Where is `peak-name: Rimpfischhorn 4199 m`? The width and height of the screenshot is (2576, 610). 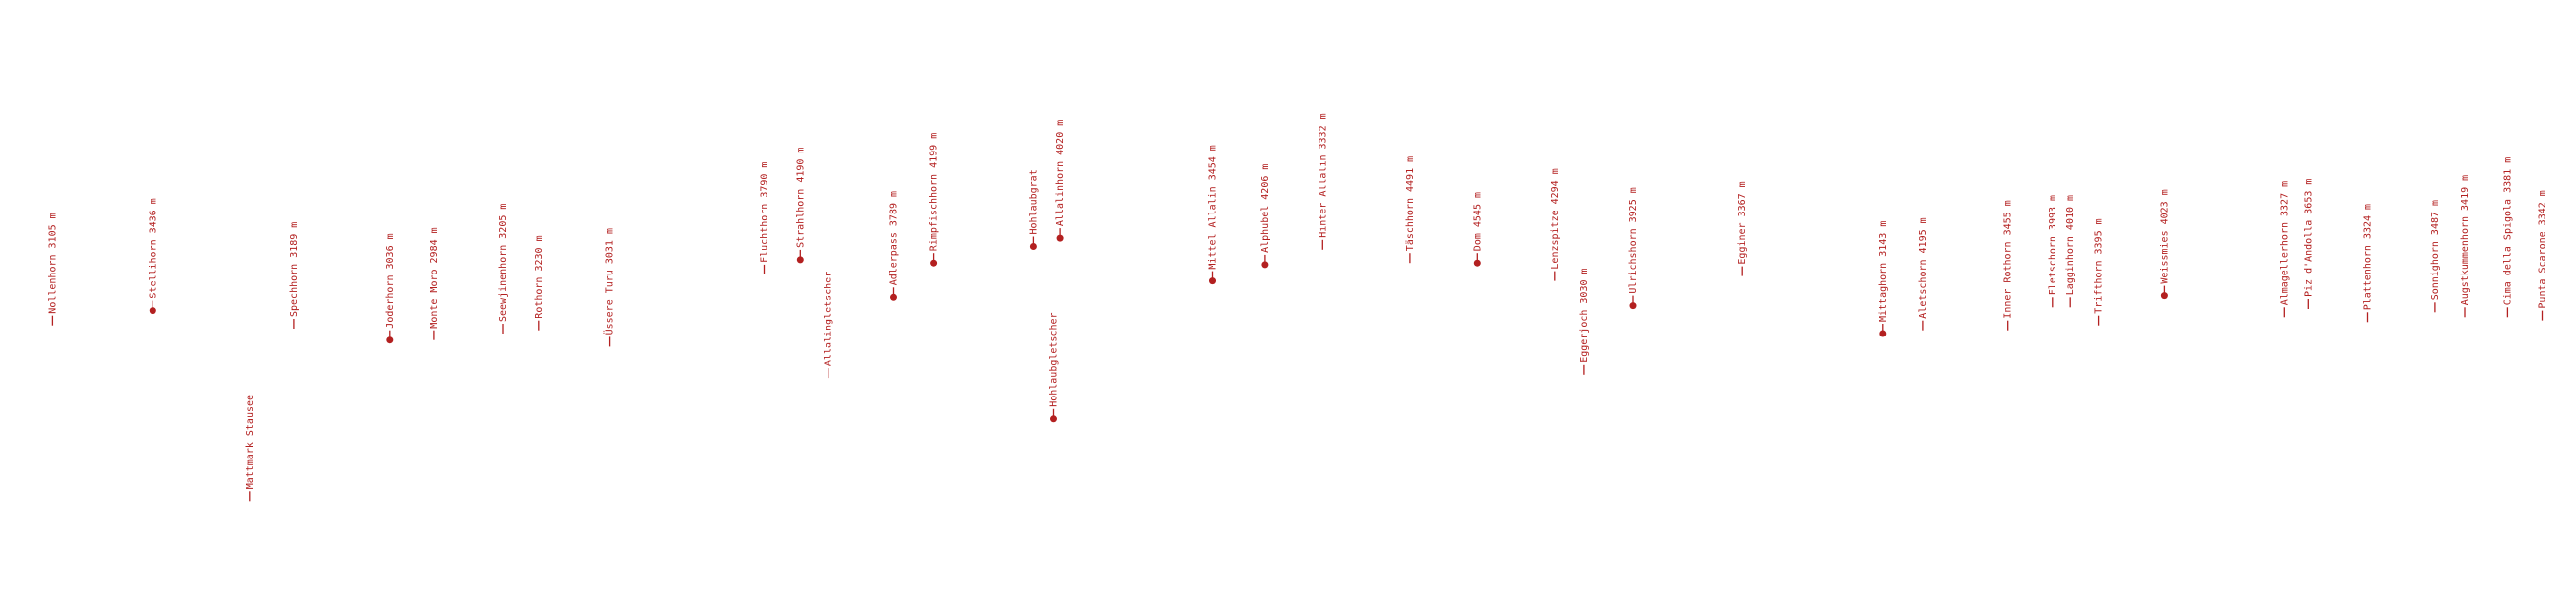 peak-name: Rimpfischhorn 4199 m is located at coordinates (934, 192).